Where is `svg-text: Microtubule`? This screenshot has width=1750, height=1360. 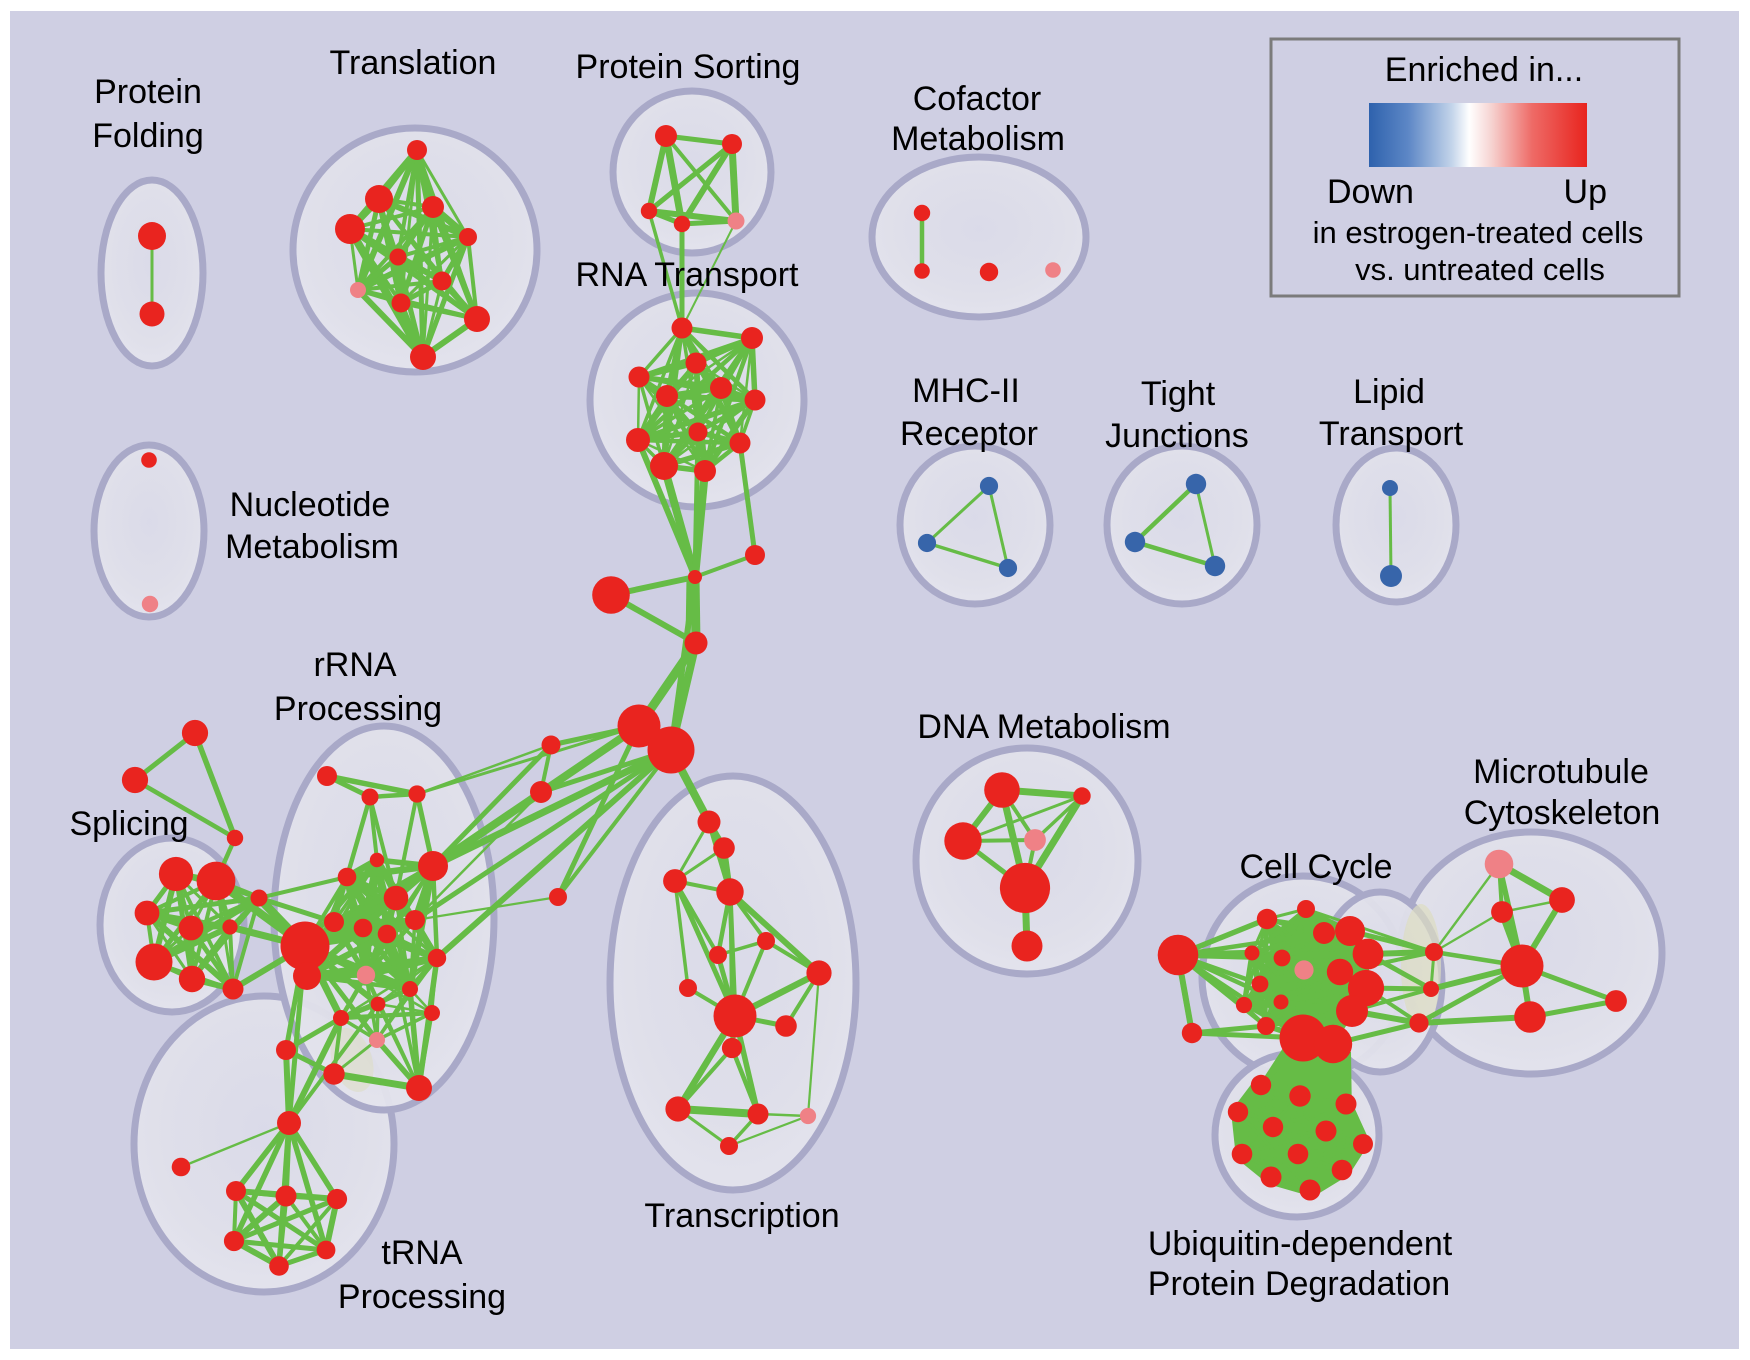 svg-text: Microtubule is located at coordinates (1561, 772).